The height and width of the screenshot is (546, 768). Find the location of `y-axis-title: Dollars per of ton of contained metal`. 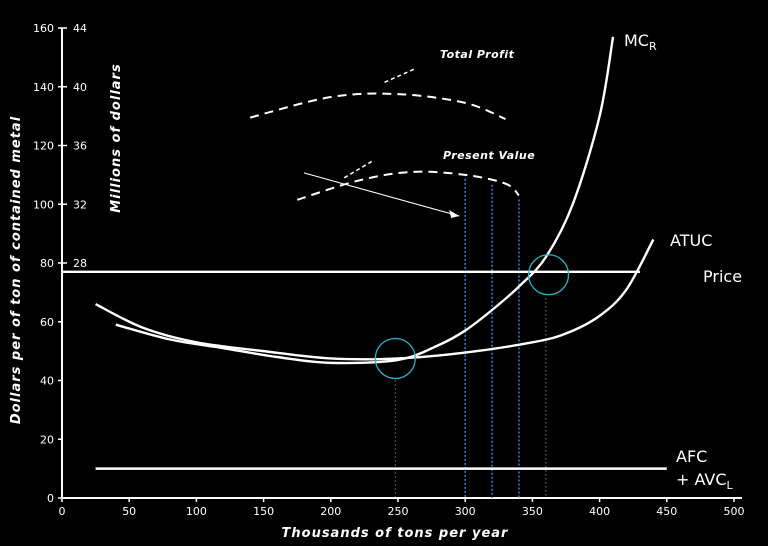

y-axis-title: Dollars per of ton of contained metal is located at coordinates (16, 270).